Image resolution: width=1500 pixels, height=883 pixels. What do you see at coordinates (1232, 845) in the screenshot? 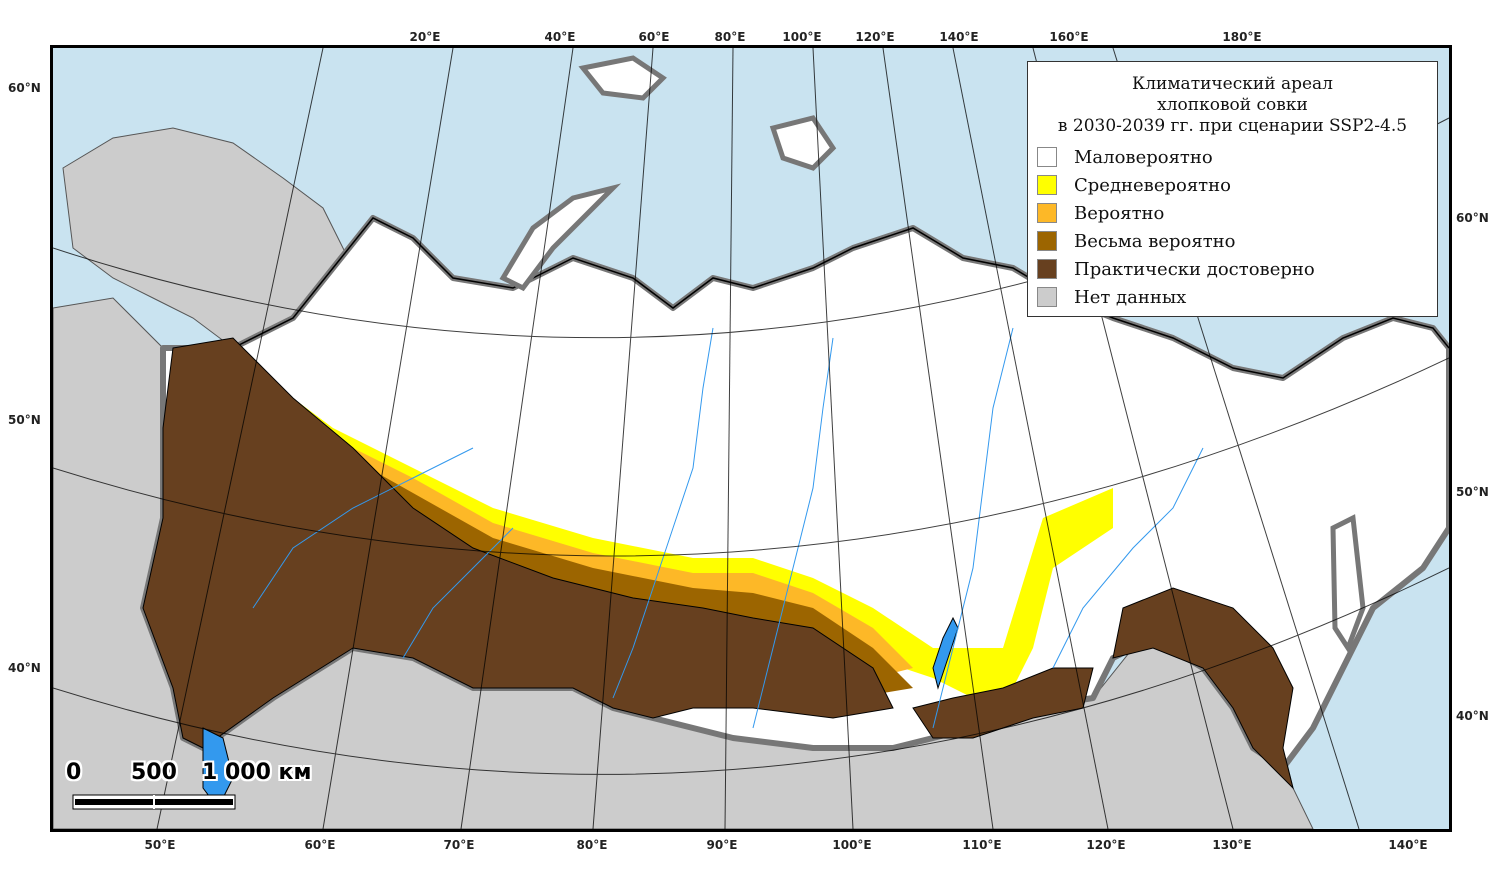
I see `lon-label-bottom: 130°E` at bounding box center [1232, 845].